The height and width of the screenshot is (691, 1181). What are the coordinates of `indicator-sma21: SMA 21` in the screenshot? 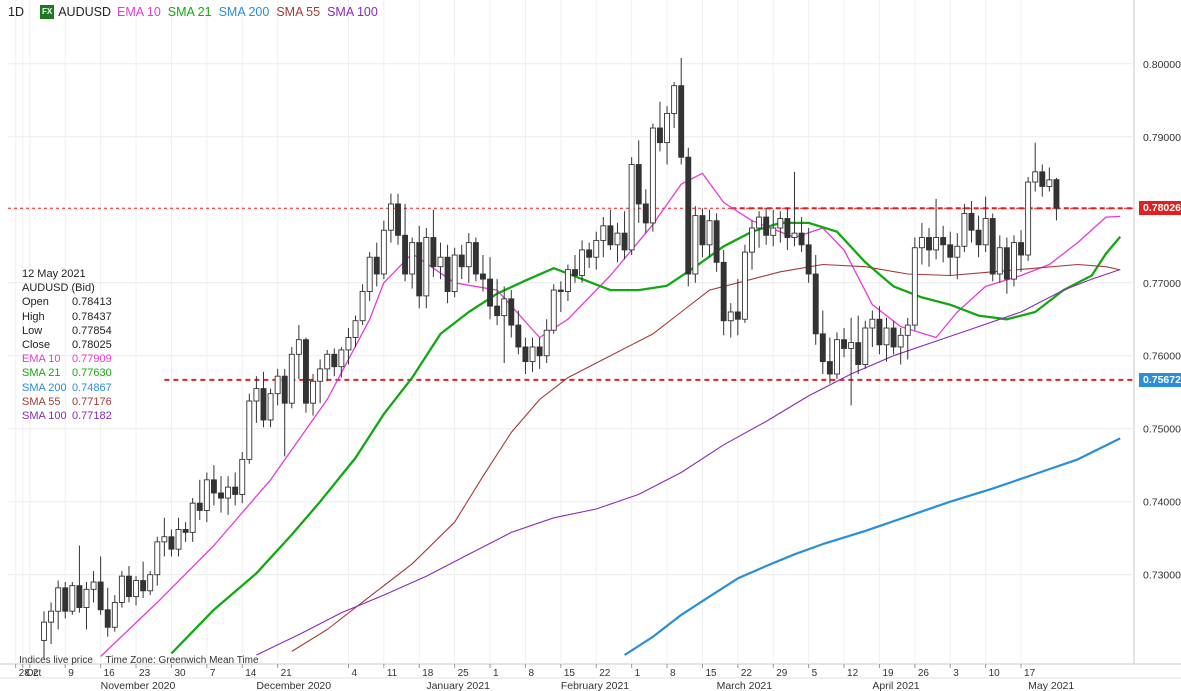 It's located at (189, 12).